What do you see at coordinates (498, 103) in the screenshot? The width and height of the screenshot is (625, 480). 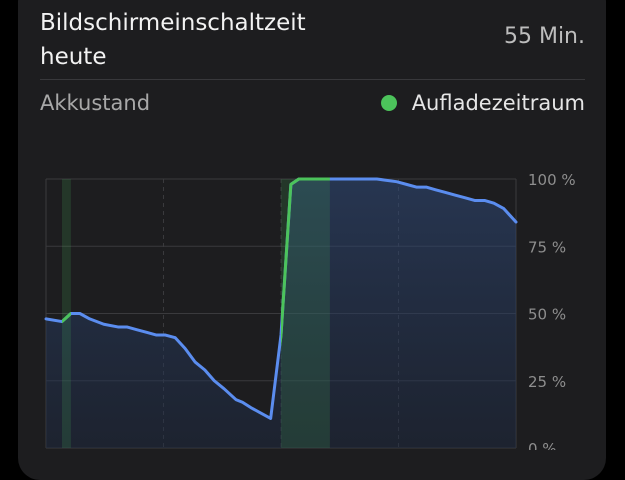 I see `charging-legend-label: Aufladezeitraum` at bounding box center [498, 103].